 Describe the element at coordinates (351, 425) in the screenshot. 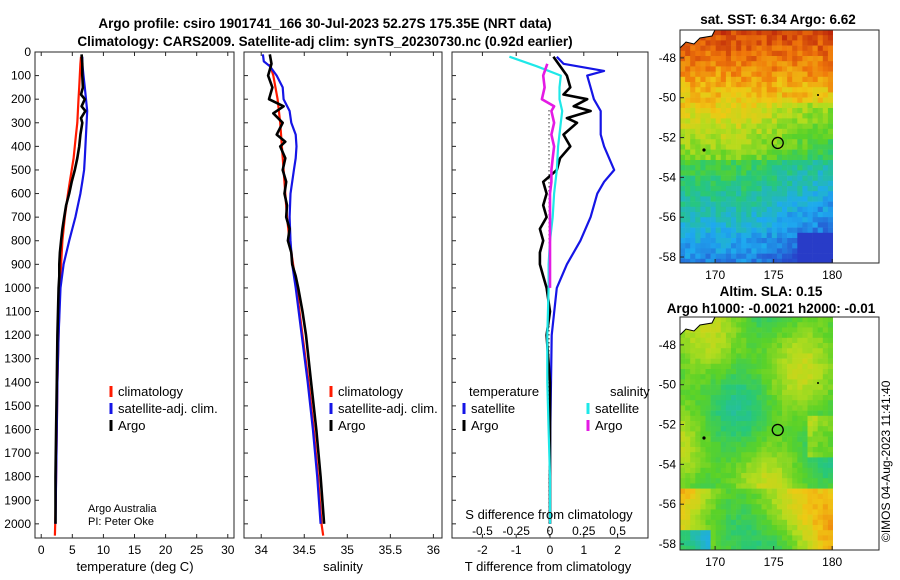

I see `legend-label-argo: Argo` at that location.